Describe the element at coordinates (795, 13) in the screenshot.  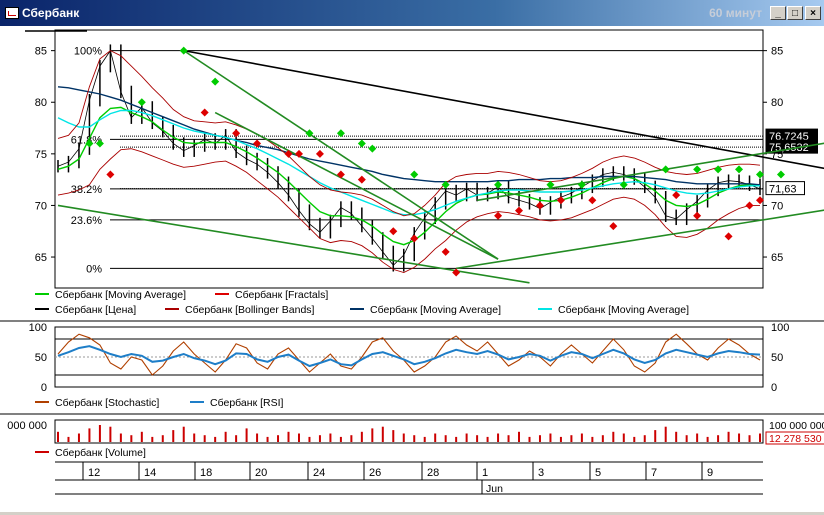
I see `maximize-button: □` at that location.